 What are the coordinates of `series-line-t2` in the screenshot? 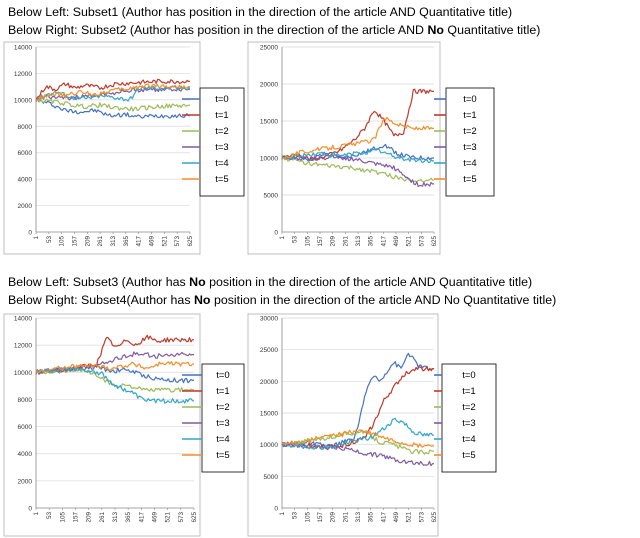 It's located at (357, 169).